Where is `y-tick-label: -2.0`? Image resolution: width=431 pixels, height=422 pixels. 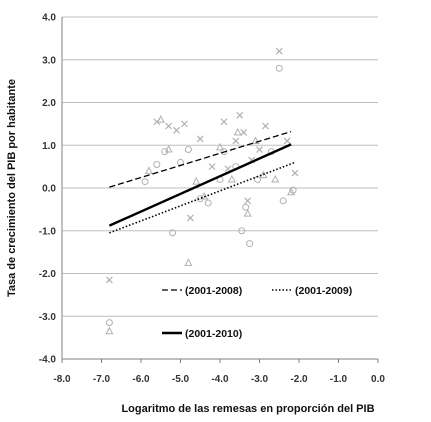
y-tick-label: -2.0 is located at coordinates (48, 274).